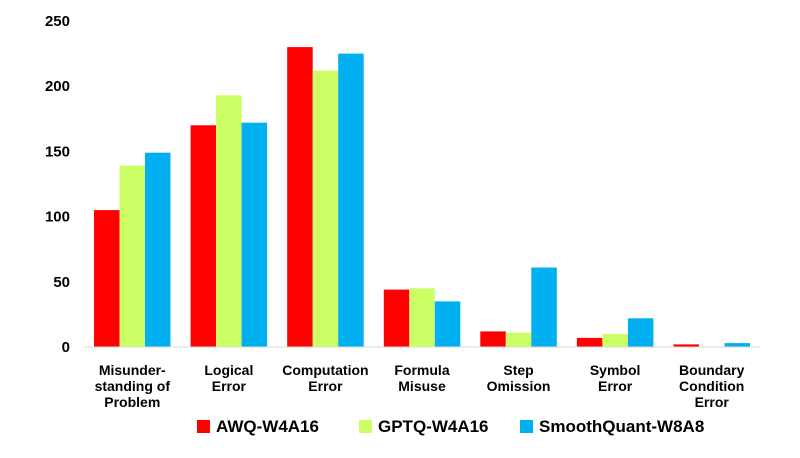  What do you see at coordinates (57, 217) in the screenshot?
I see `y-tick-label: 100` at bounding box center [57, 217].